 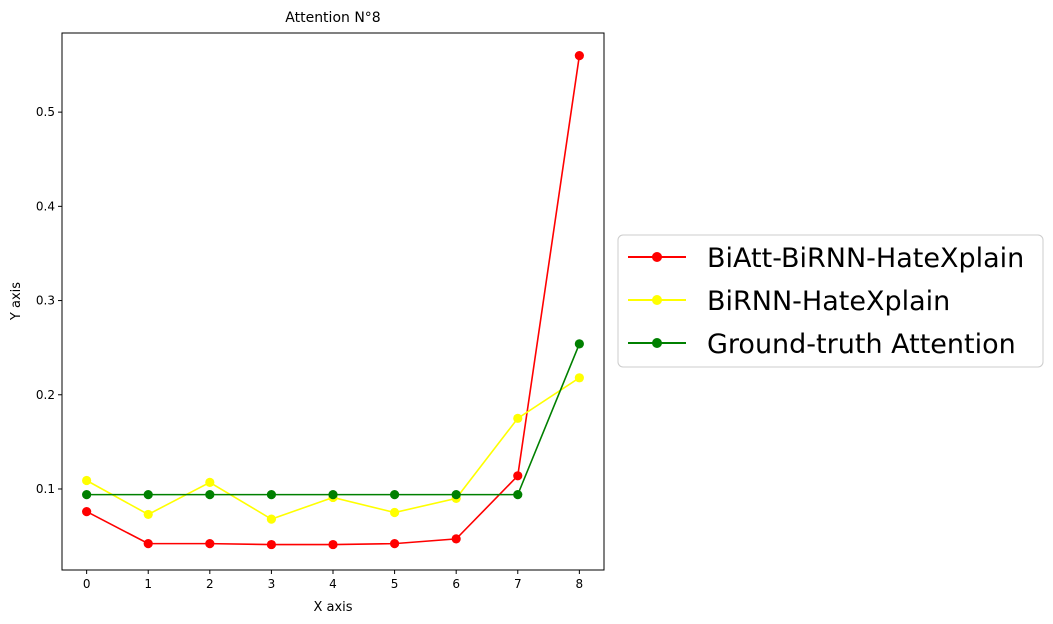 What do you see at coordinates (580, 584) in the screenshot?
I see `x-tick-label: 8` at bounding box center [580, 584].